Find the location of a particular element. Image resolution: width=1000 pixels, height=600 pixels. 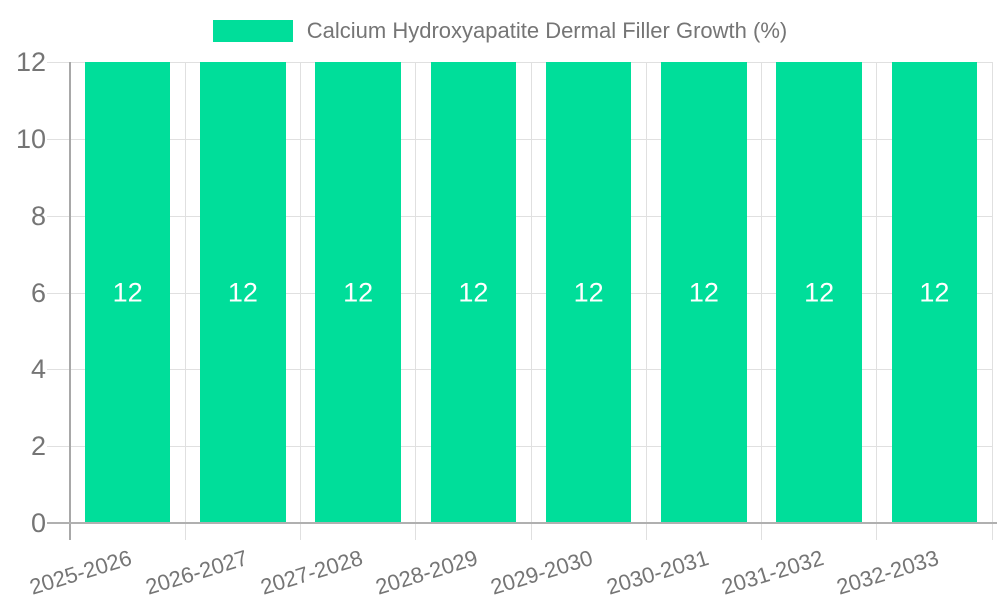

x-axis-category-label: 2031-2032 is located at coordinates (772, 572).